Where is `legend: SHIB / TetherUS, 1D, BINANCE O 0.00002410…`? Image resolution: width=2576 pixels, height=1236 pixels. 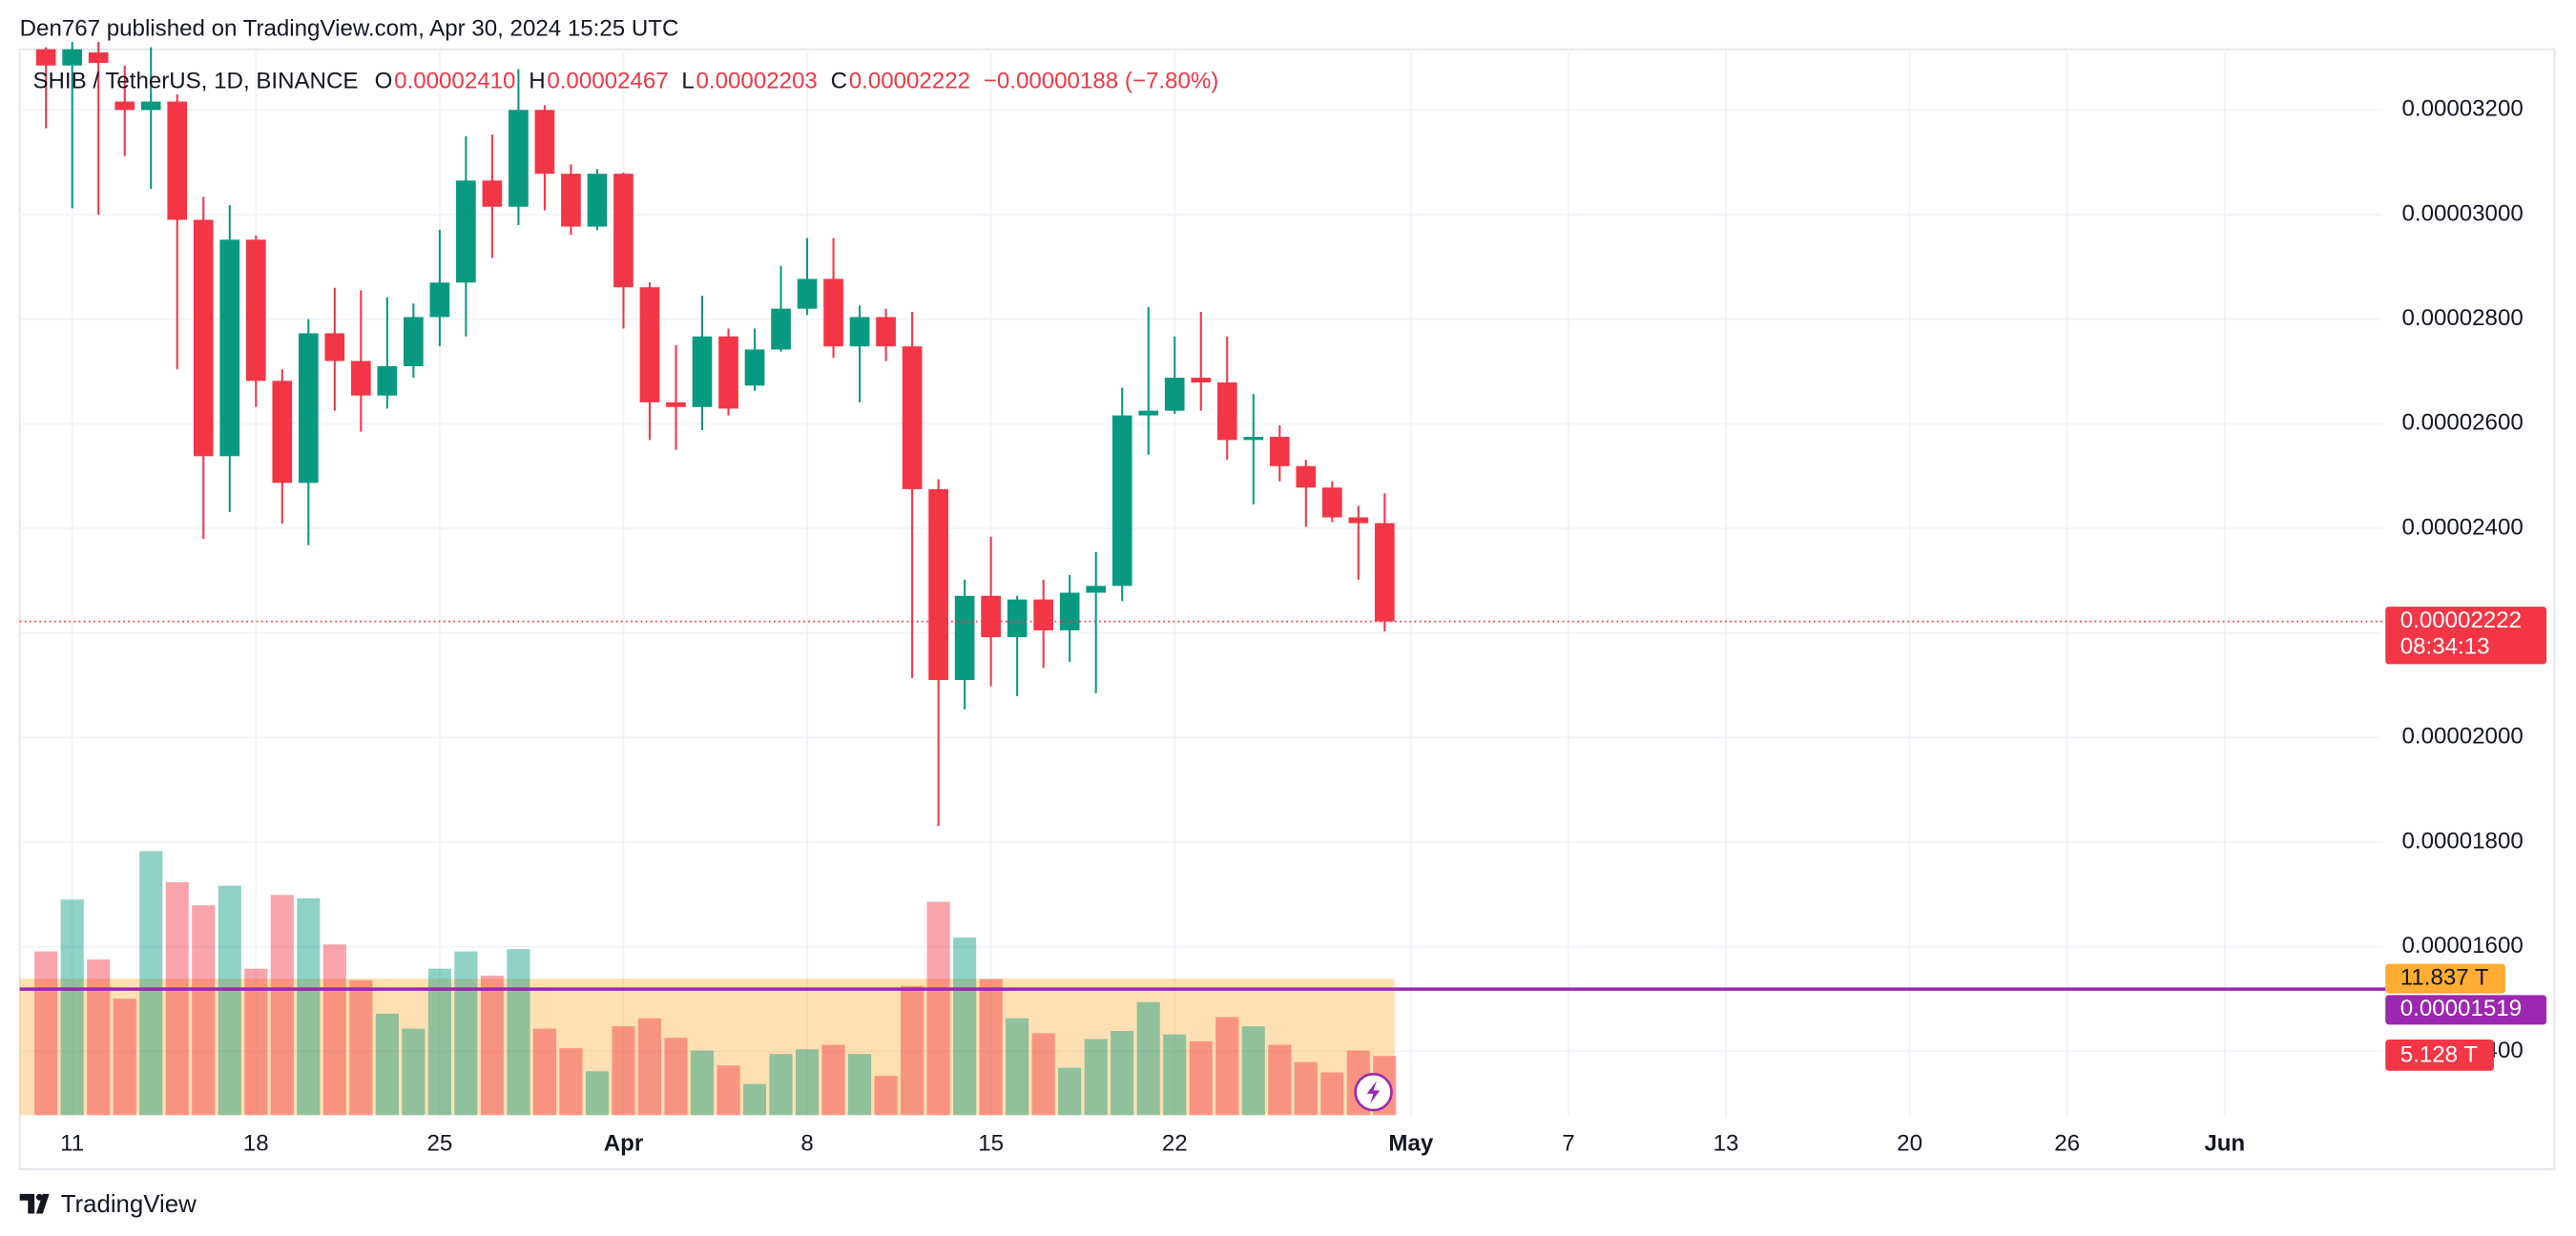 legend: SHIB / TetherUS, 1D, BINANCE O 0.00002410… is located at coordinates (625, 80).